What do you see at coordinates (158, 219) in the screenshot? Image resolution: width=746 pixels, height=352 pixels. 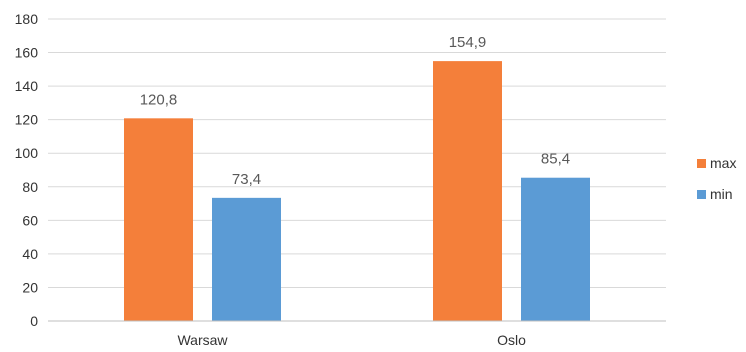 I see `bar-max-warsaw` at bounding box center [158, 219].